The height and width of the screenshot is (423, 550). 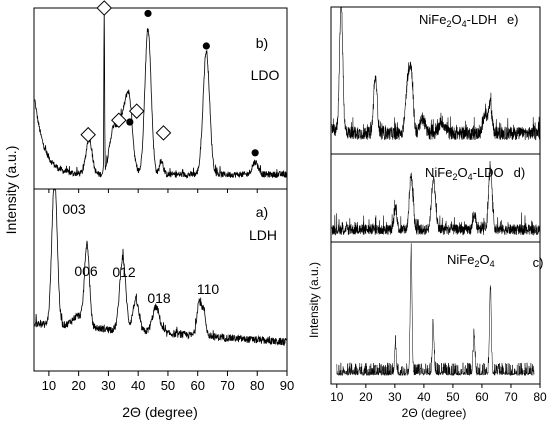 What do you see at coordinates (11, 190) in the screenshot?
I see `left-ylabel: Intensity (a.u.)` at bounding box center [11, 190].